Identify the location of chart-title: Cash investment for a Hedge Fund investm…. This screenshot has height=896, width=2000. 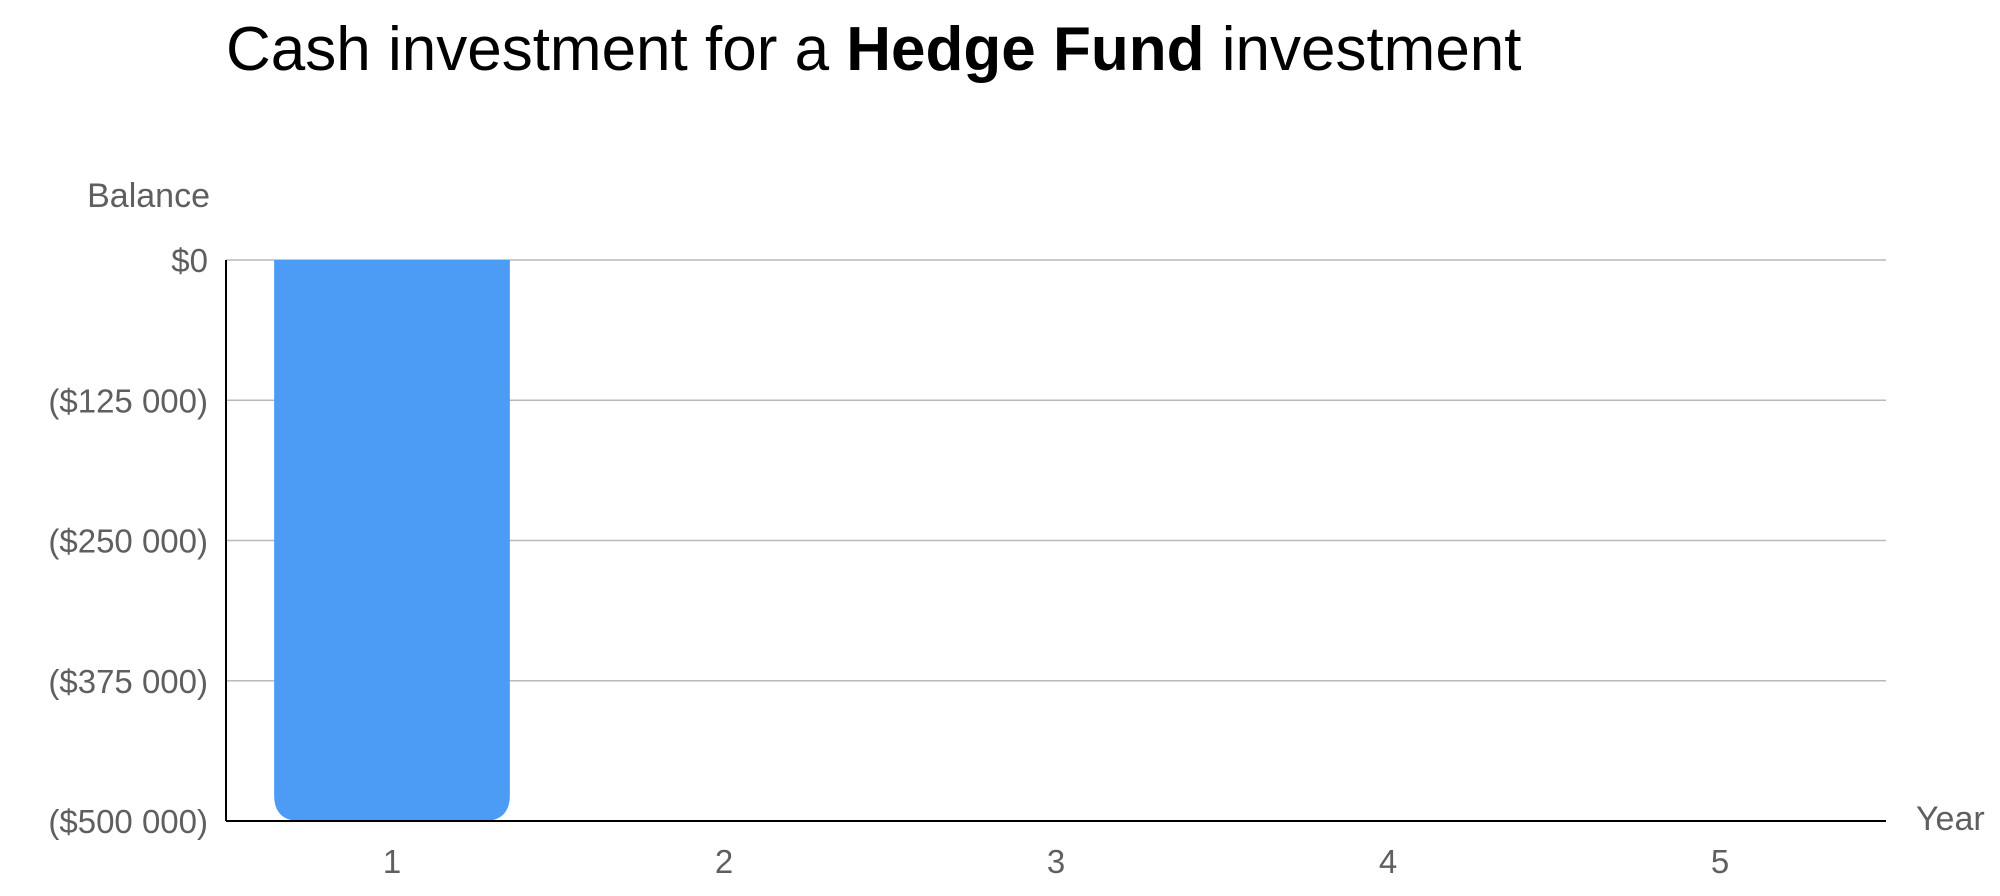
(874, 50).